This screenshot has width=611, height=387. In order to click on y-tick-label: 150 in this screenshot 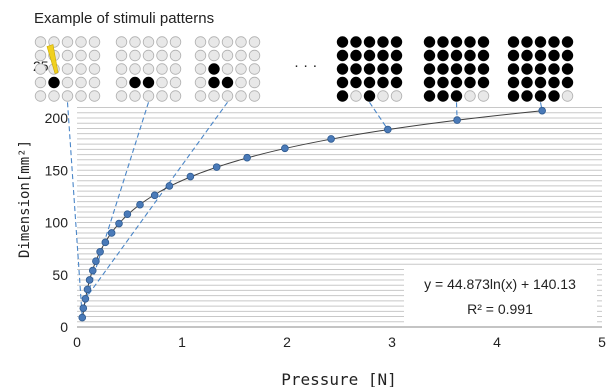, I will do `click(57, 170)`.